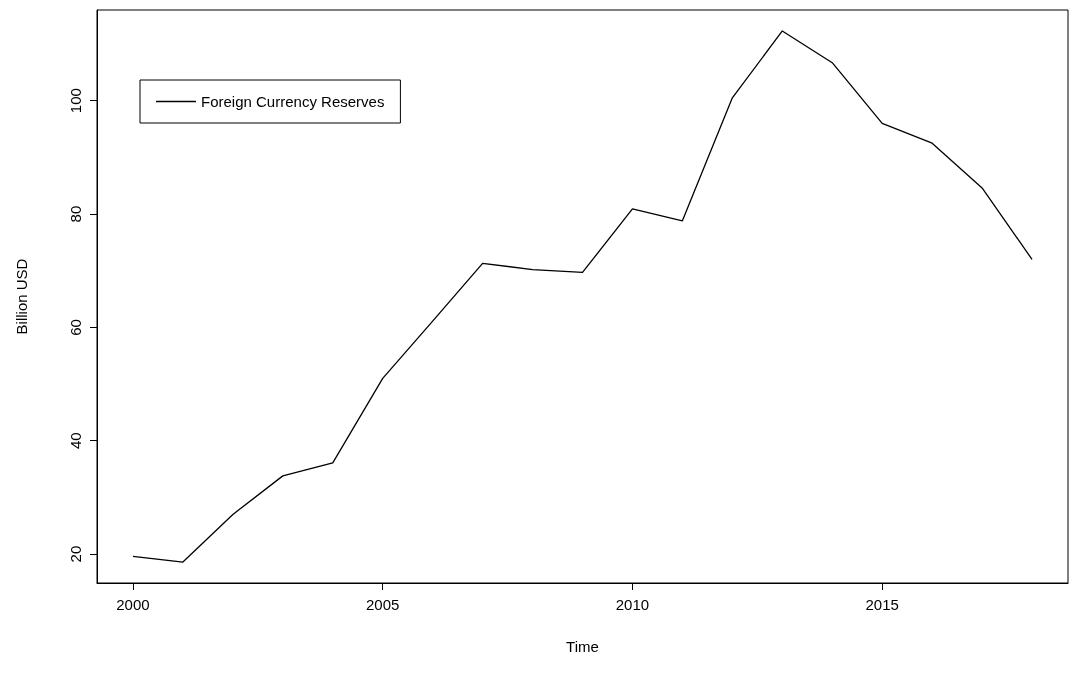 The image size is (1092, 677). What do you see at coordinates (293, 101) in the screenshot?
I see `legend-label: Foreign Currency Reserves` at bounding box center [293, 101].